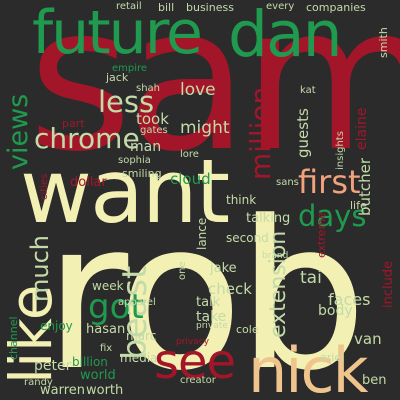  Describe the element at coordinates (142, 173) in the screenshot. I see `word-smiling: smiling` at that location.